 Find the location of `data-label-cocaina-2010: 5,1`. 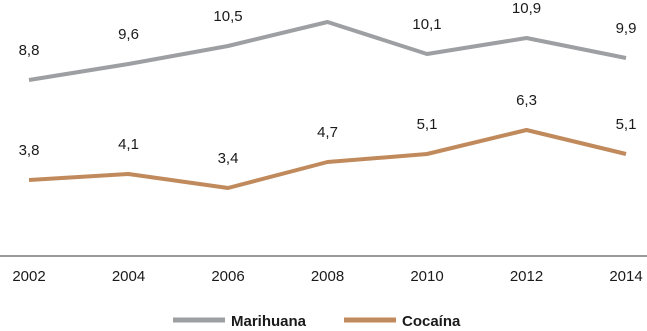

data-label-cocaina-2010: 5,1 is located at coordinates (427, 124).